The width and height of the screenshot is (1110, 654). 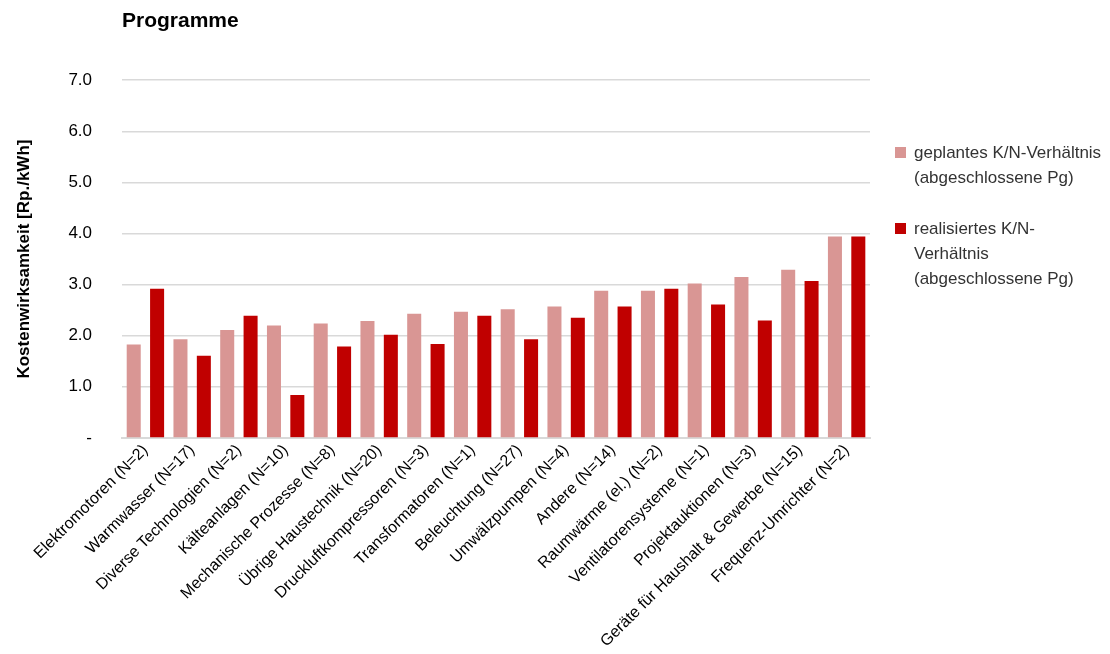 I want to click on y-tick-label: 2.0, so click(x=80, y=335).